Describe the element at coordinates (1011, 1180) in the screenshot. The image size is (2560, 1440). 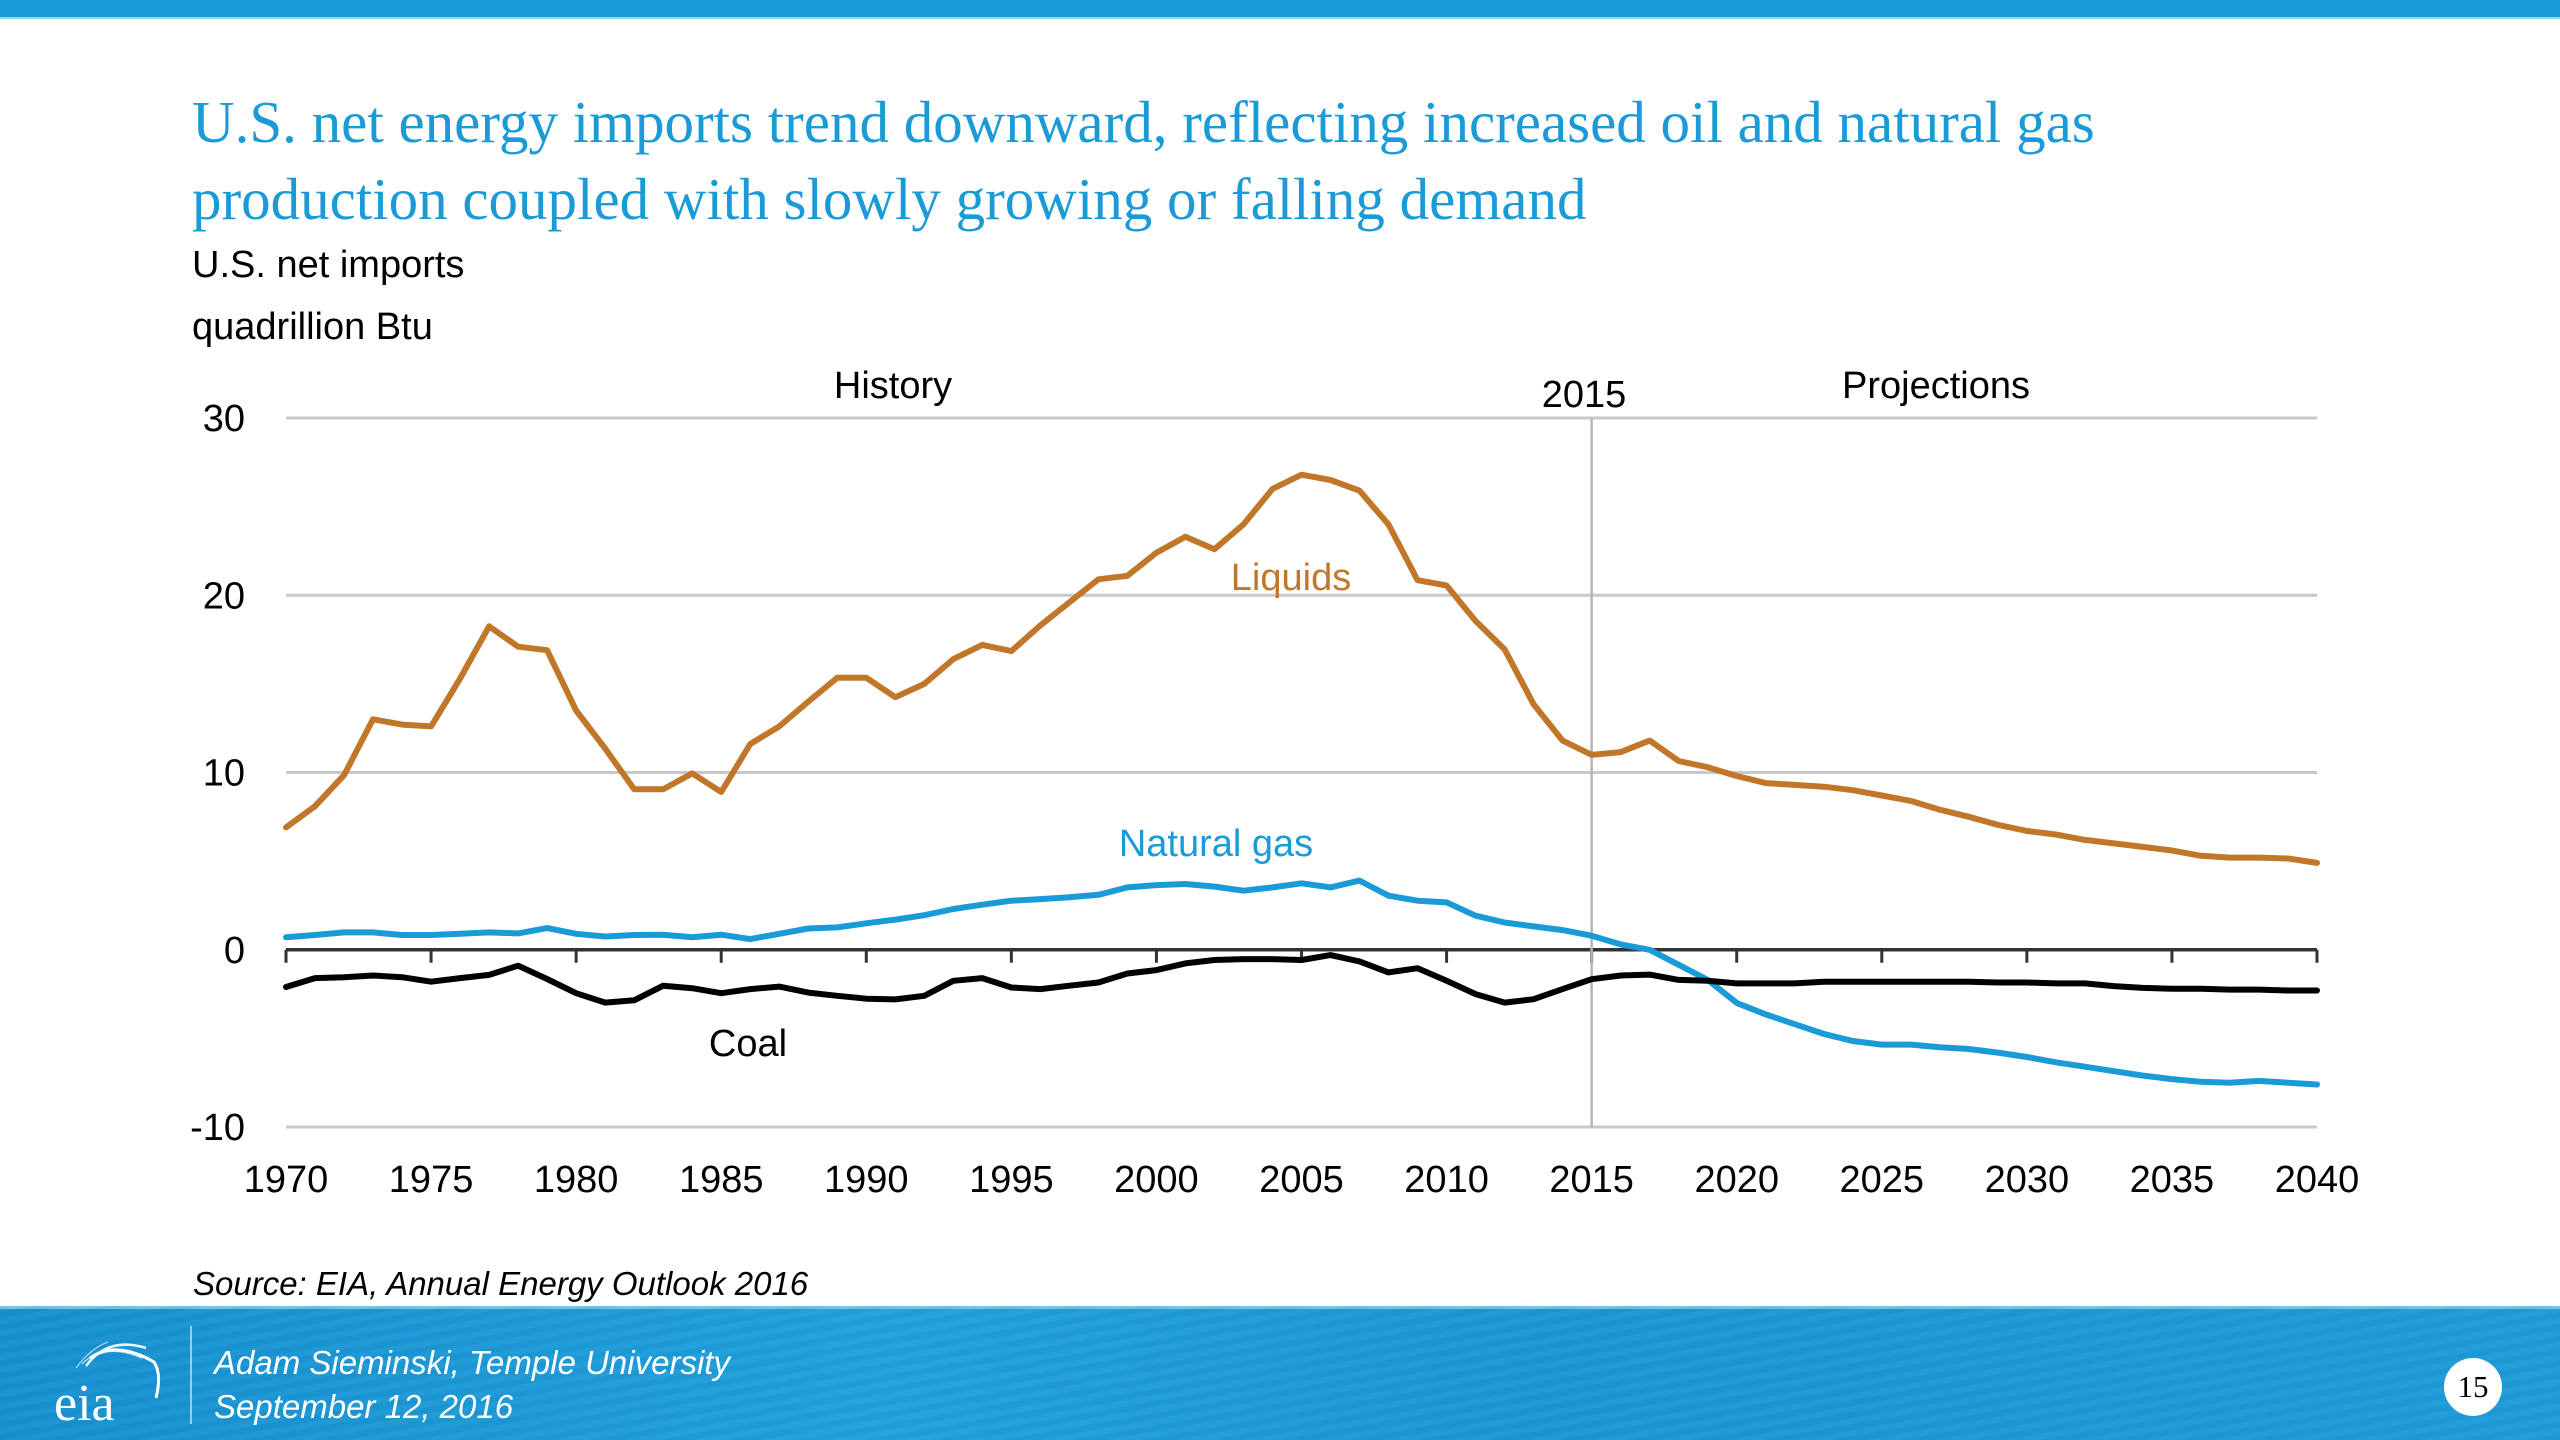
I see `x-tick-label: 1995` at that location.